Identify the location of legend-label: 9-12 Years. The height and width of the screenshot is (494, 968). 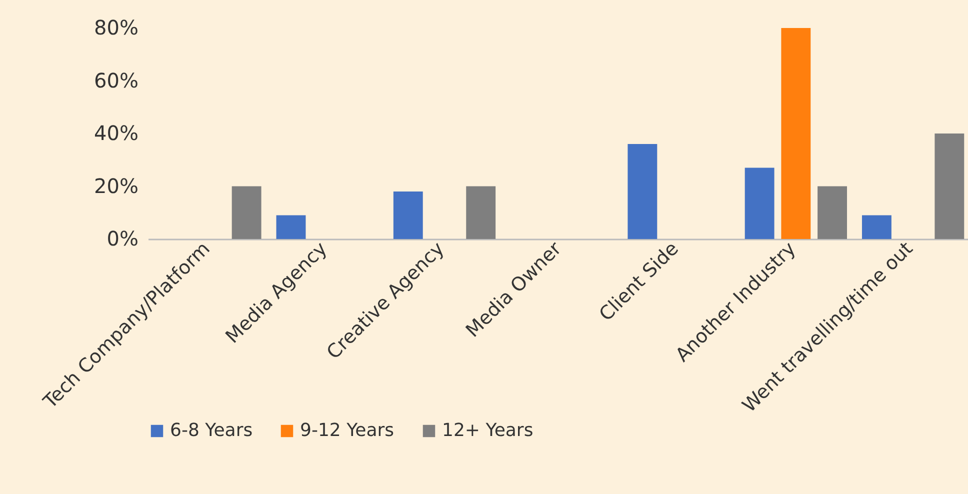
(347, 430).